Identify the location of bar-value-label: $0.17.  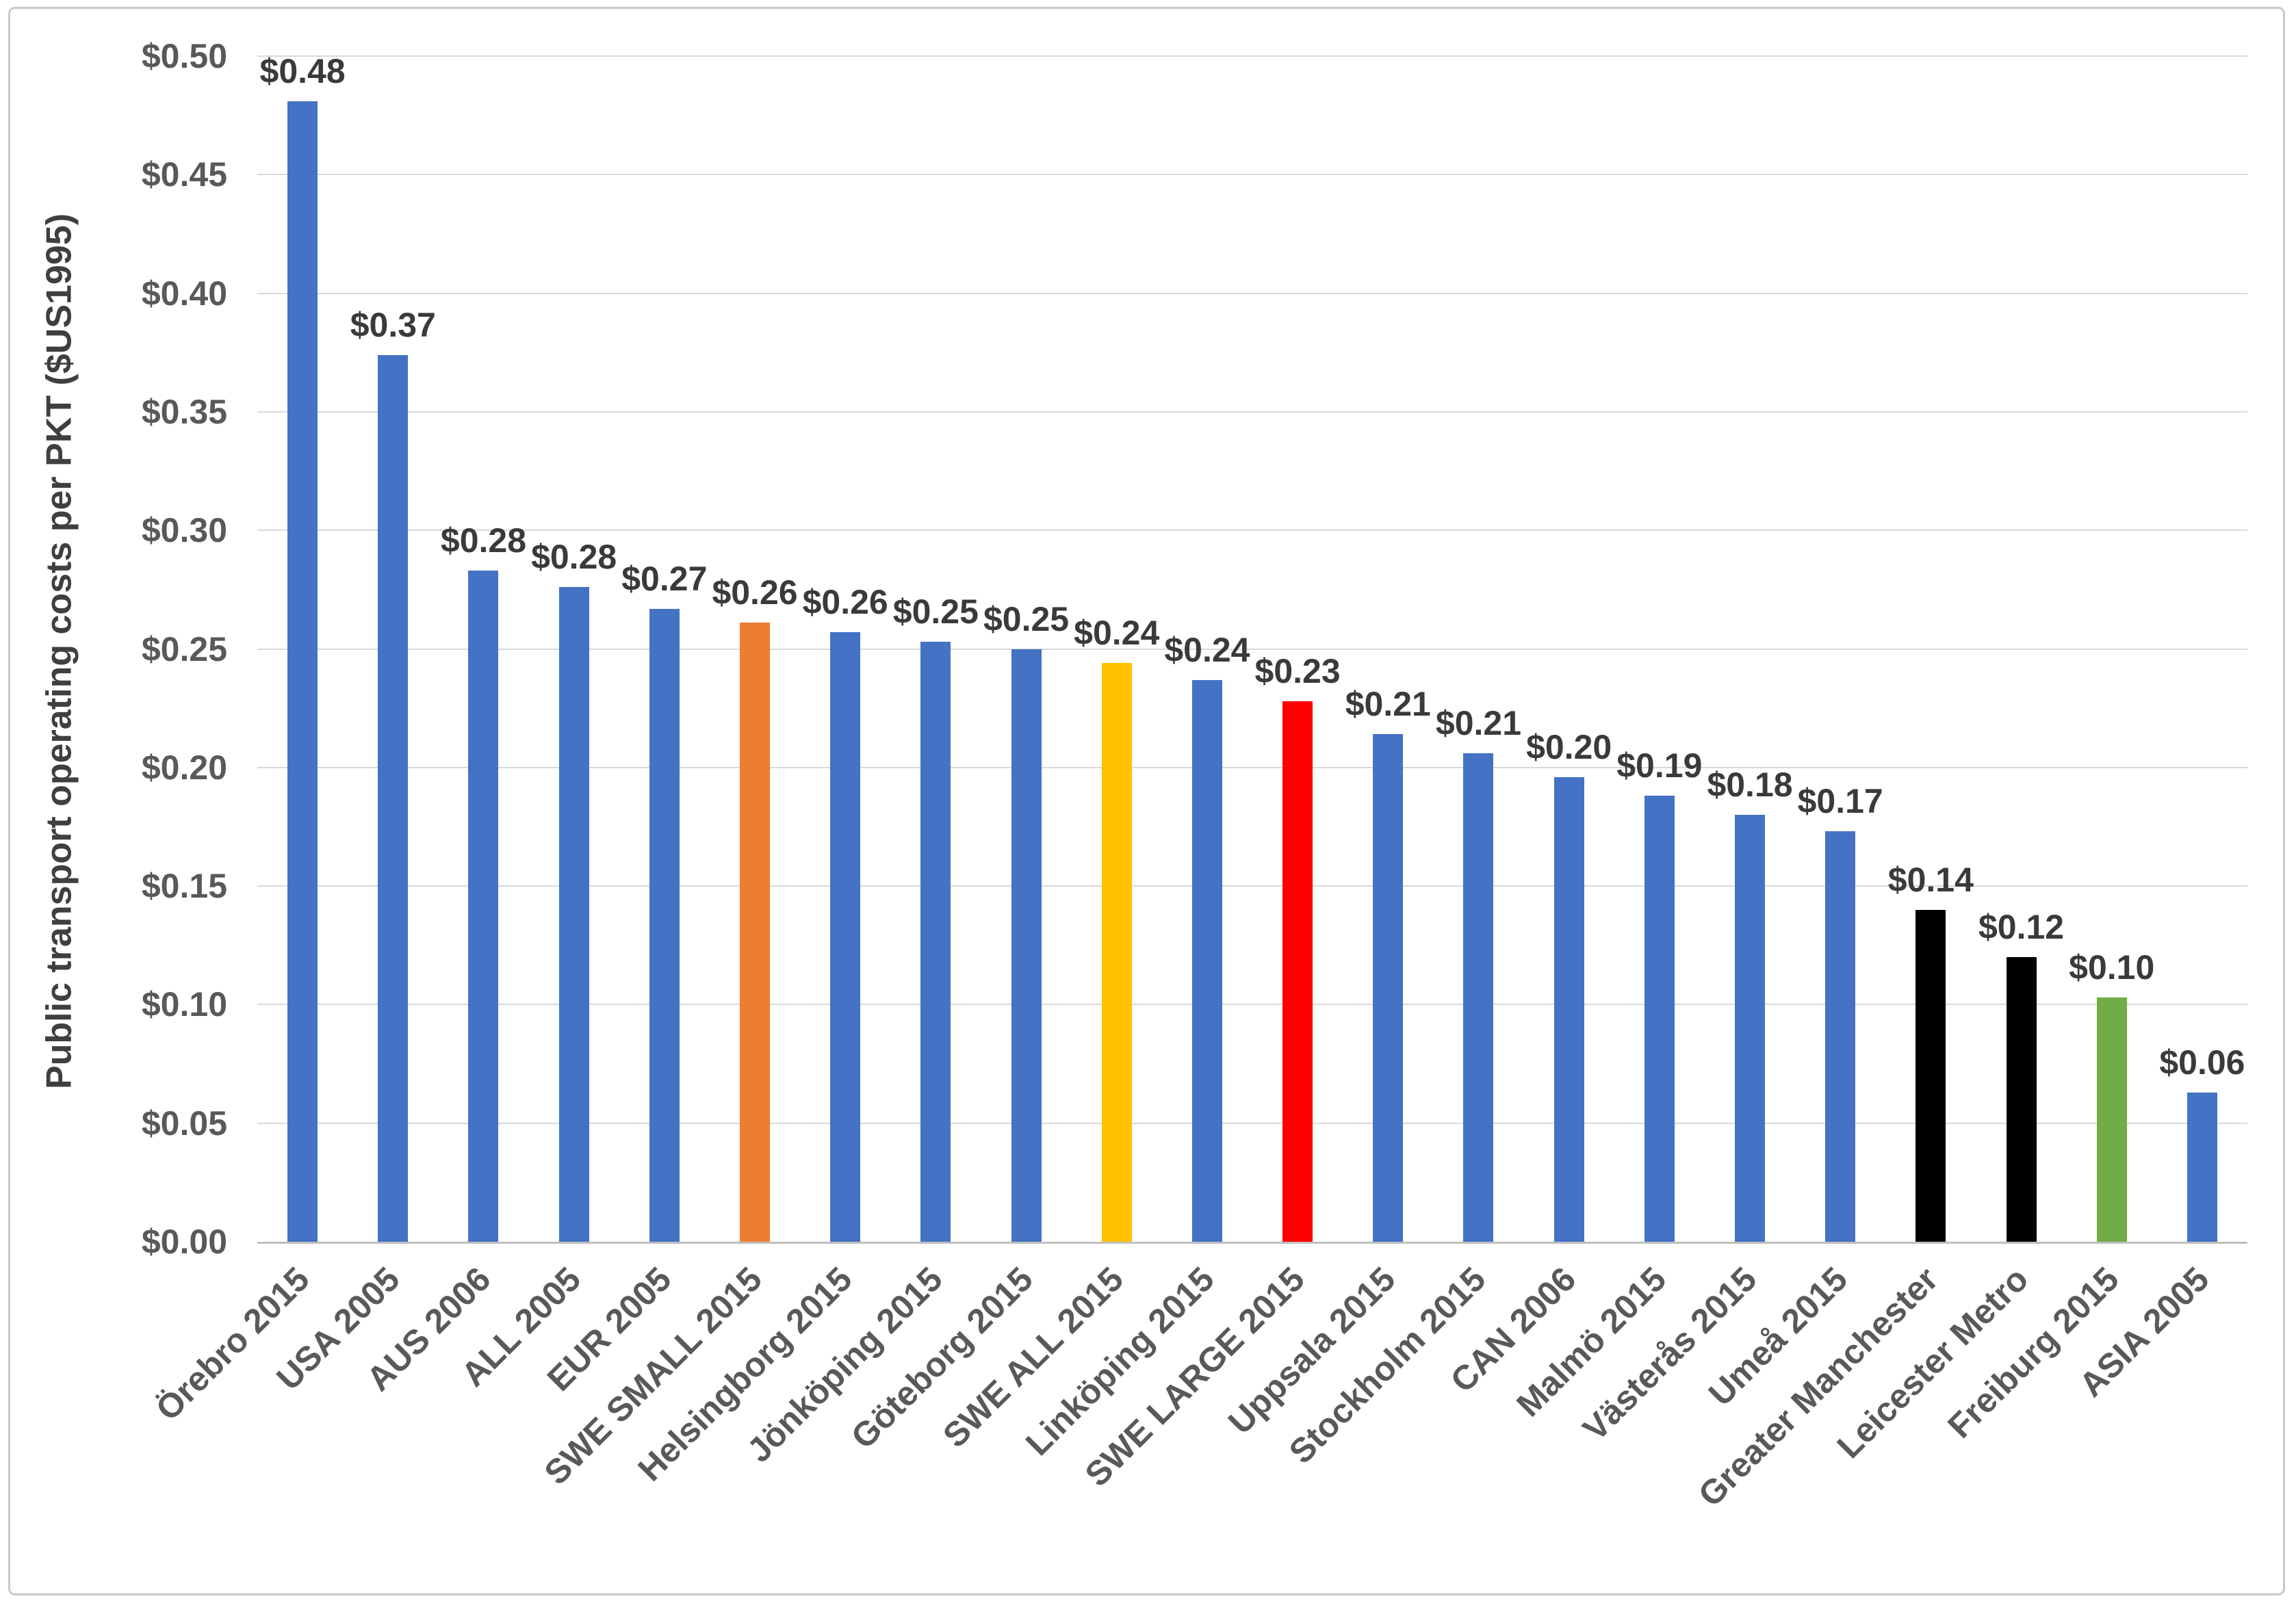
(1840, 801).